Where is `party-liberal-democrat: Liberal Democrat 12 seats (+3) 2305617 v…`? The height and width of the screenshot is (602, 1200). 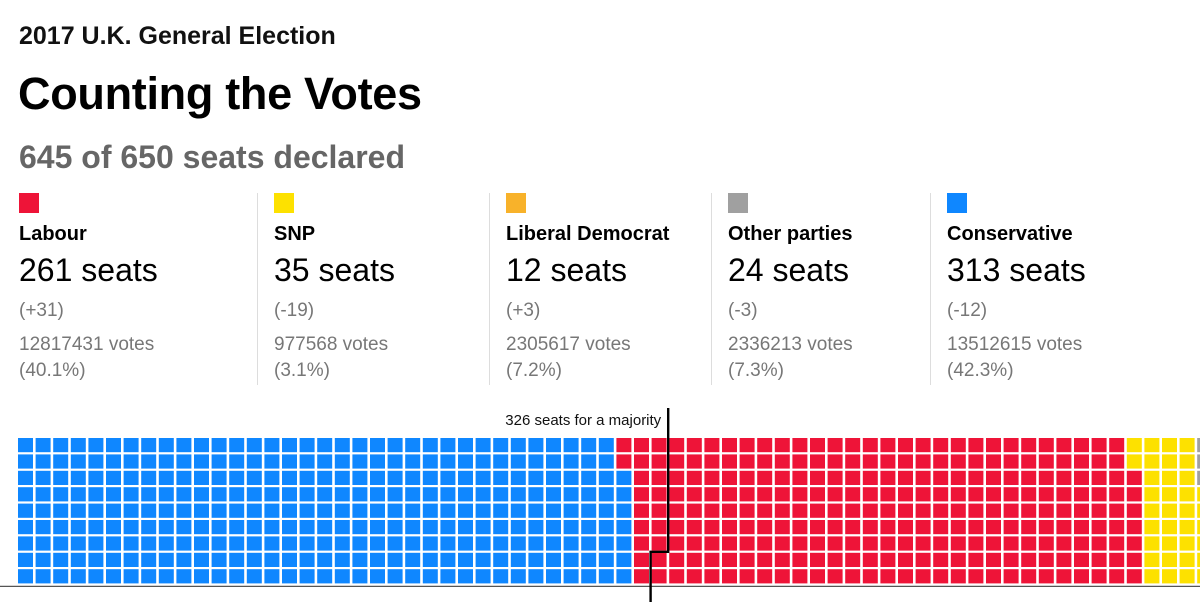
party-liberal-democrat: Liberal Democrat 12 seats (+3) 2305617 v… is located at coordinates (579, 289).